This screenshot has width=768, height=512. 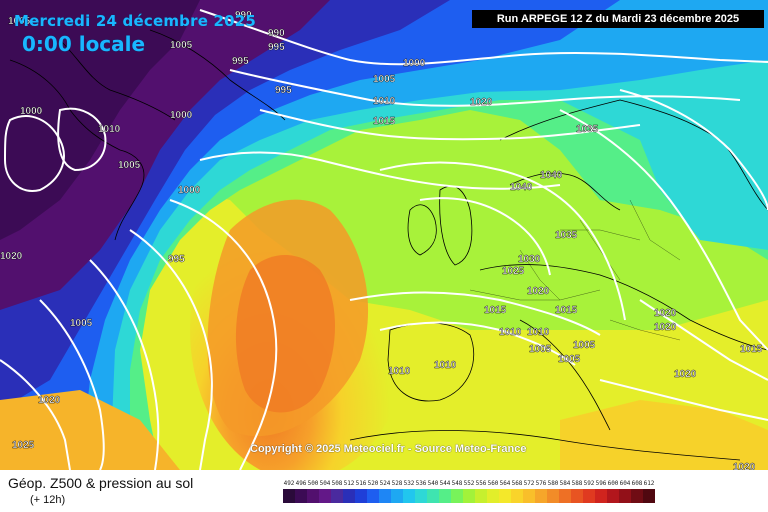 What do you see at coordinates (337, 483) in the screenshot?
I see `legend-value: 508` at bounding box center [337, 483].